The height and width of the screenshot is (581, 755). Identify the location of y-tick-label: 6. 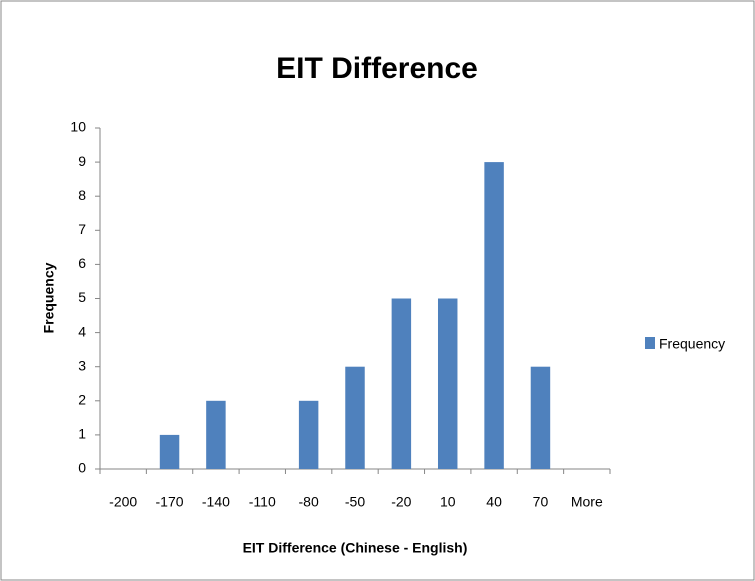
(82, 263).